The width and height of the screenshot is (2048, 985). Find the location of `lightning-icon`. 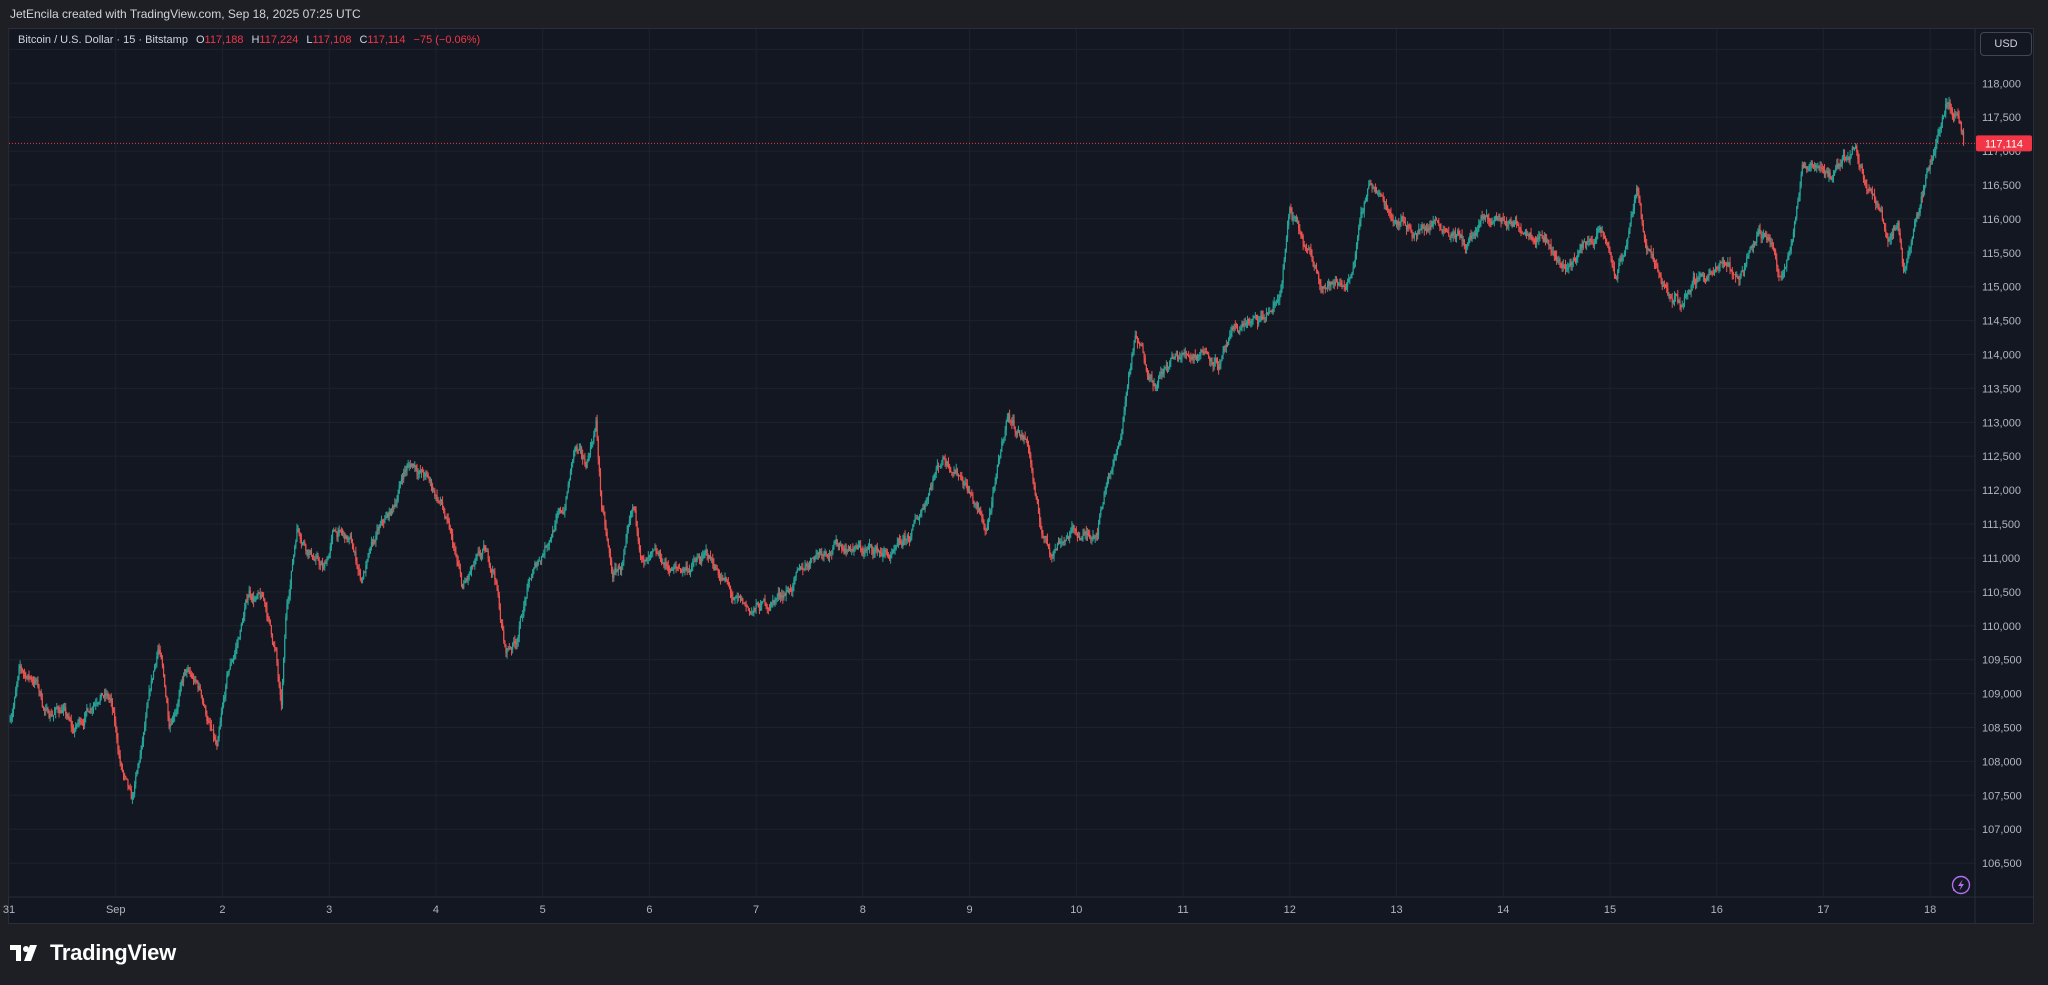

lightning-icon is located at coordinates (1961, 885).